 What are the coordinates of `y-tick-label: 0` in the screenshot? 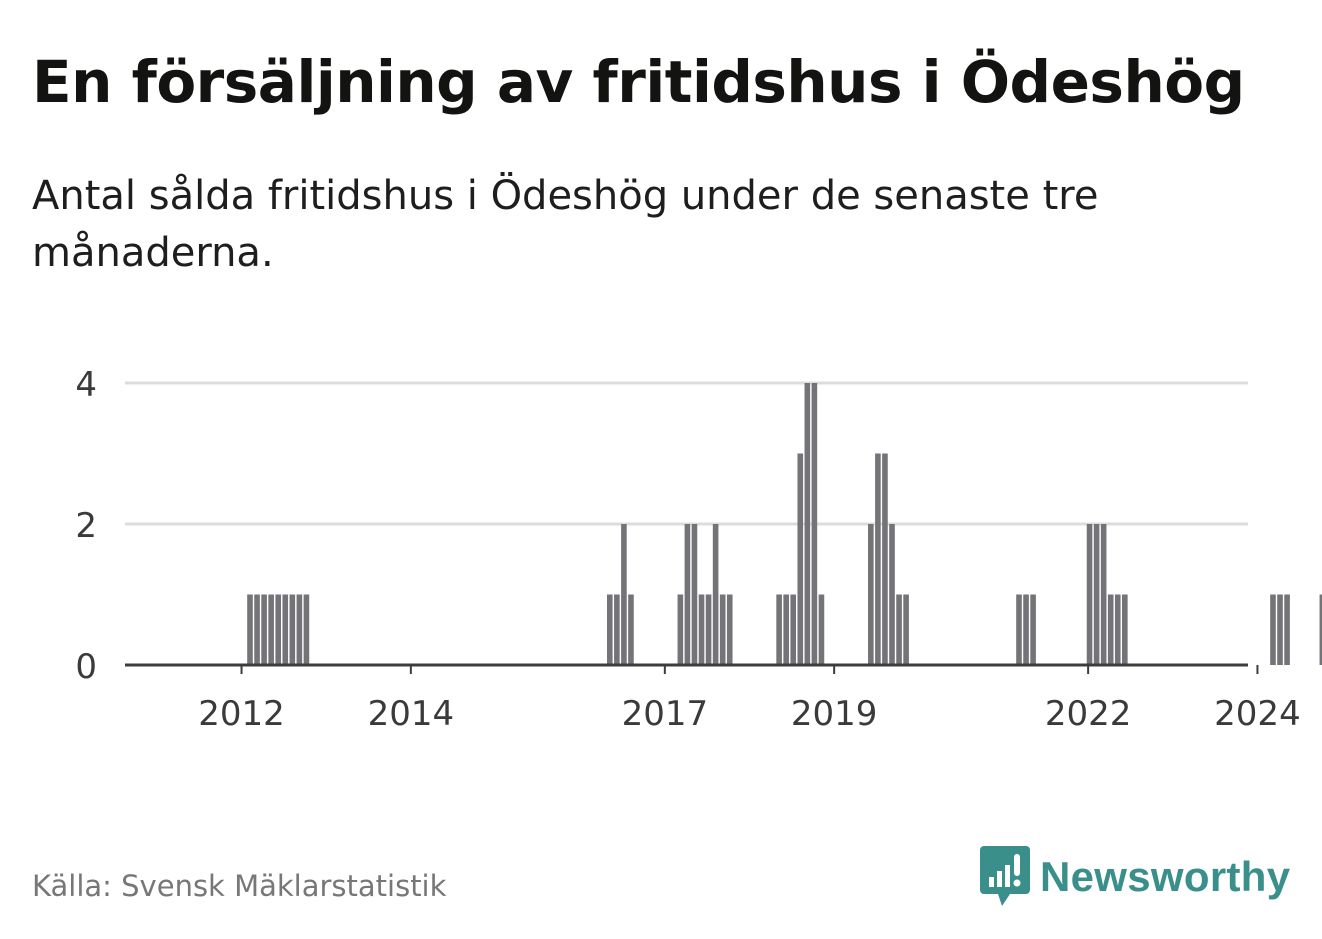 It's located at (86, 667).